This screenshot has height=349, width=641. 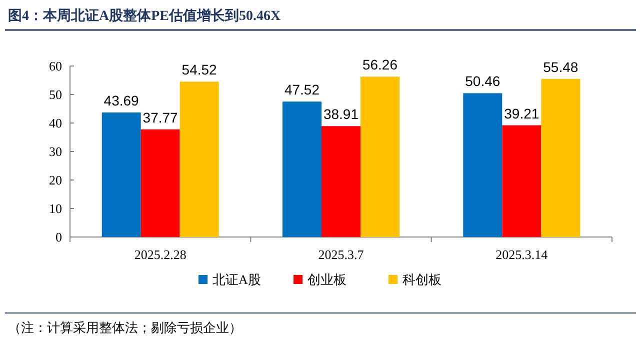 I want to click on y-tick-label: 10, so click(x=55, y=208).